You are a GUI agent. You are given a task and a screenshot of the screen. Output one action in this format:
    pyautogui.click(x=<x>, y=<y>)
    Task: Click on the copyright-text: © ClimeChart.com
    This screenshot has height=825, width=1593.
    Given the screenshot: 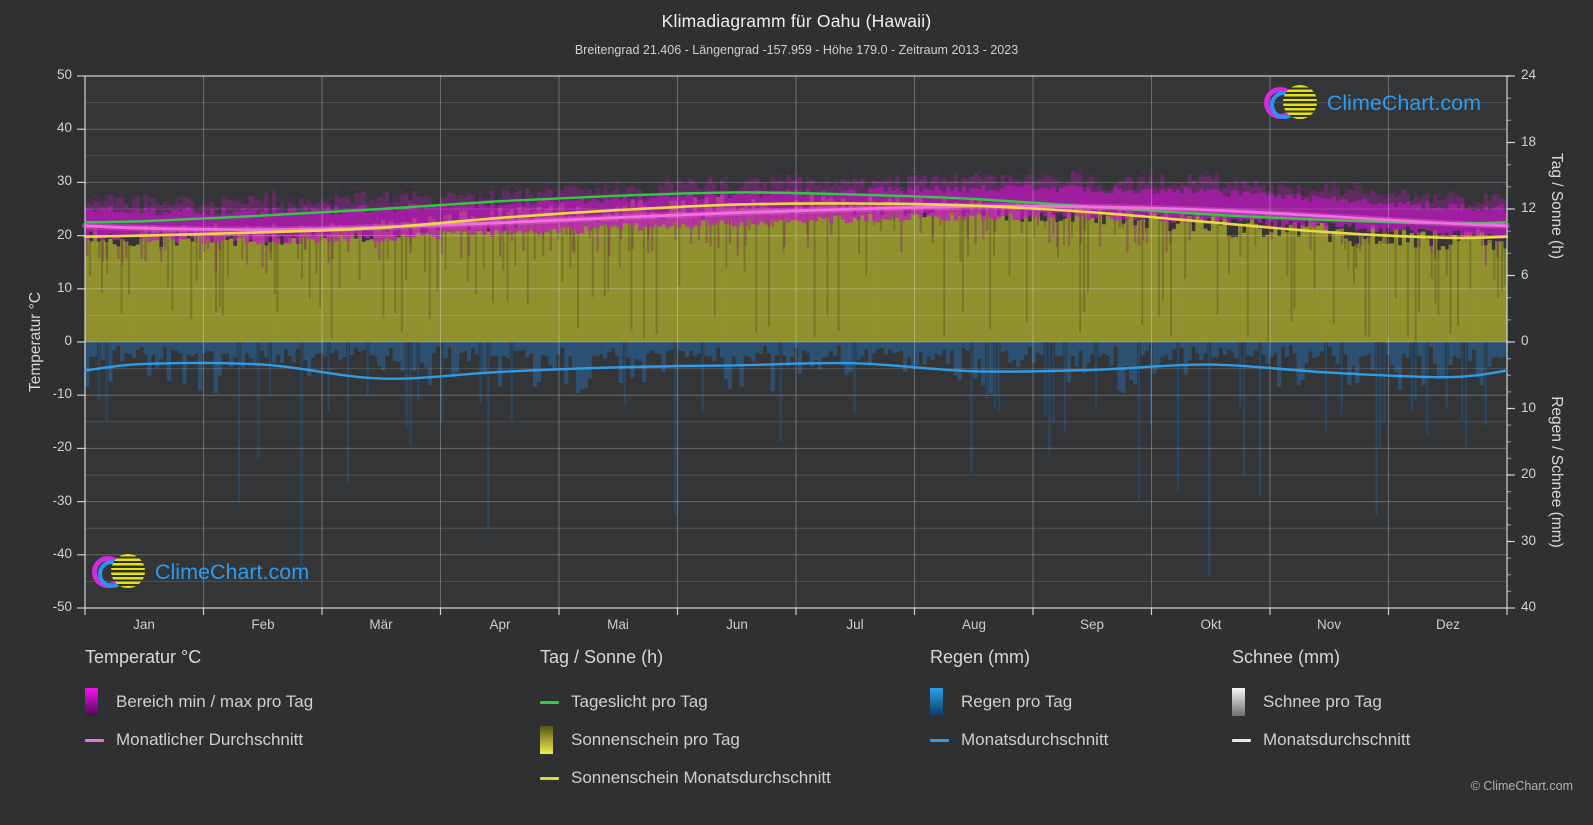 What is the action you would take?
    pyautogui.click(x=1521, y=786)
    